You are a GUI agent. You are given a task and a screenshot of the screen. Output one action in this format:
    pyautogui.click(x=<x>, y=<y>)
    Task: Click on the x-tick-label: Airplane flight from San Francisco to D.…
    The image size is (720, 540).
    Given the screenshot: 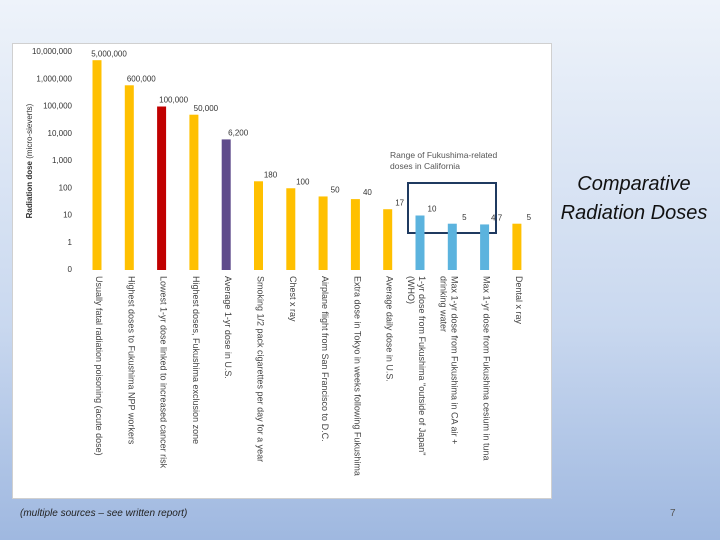 What is the action you would take?
    pyautogui.click(x=325, y=359)
    